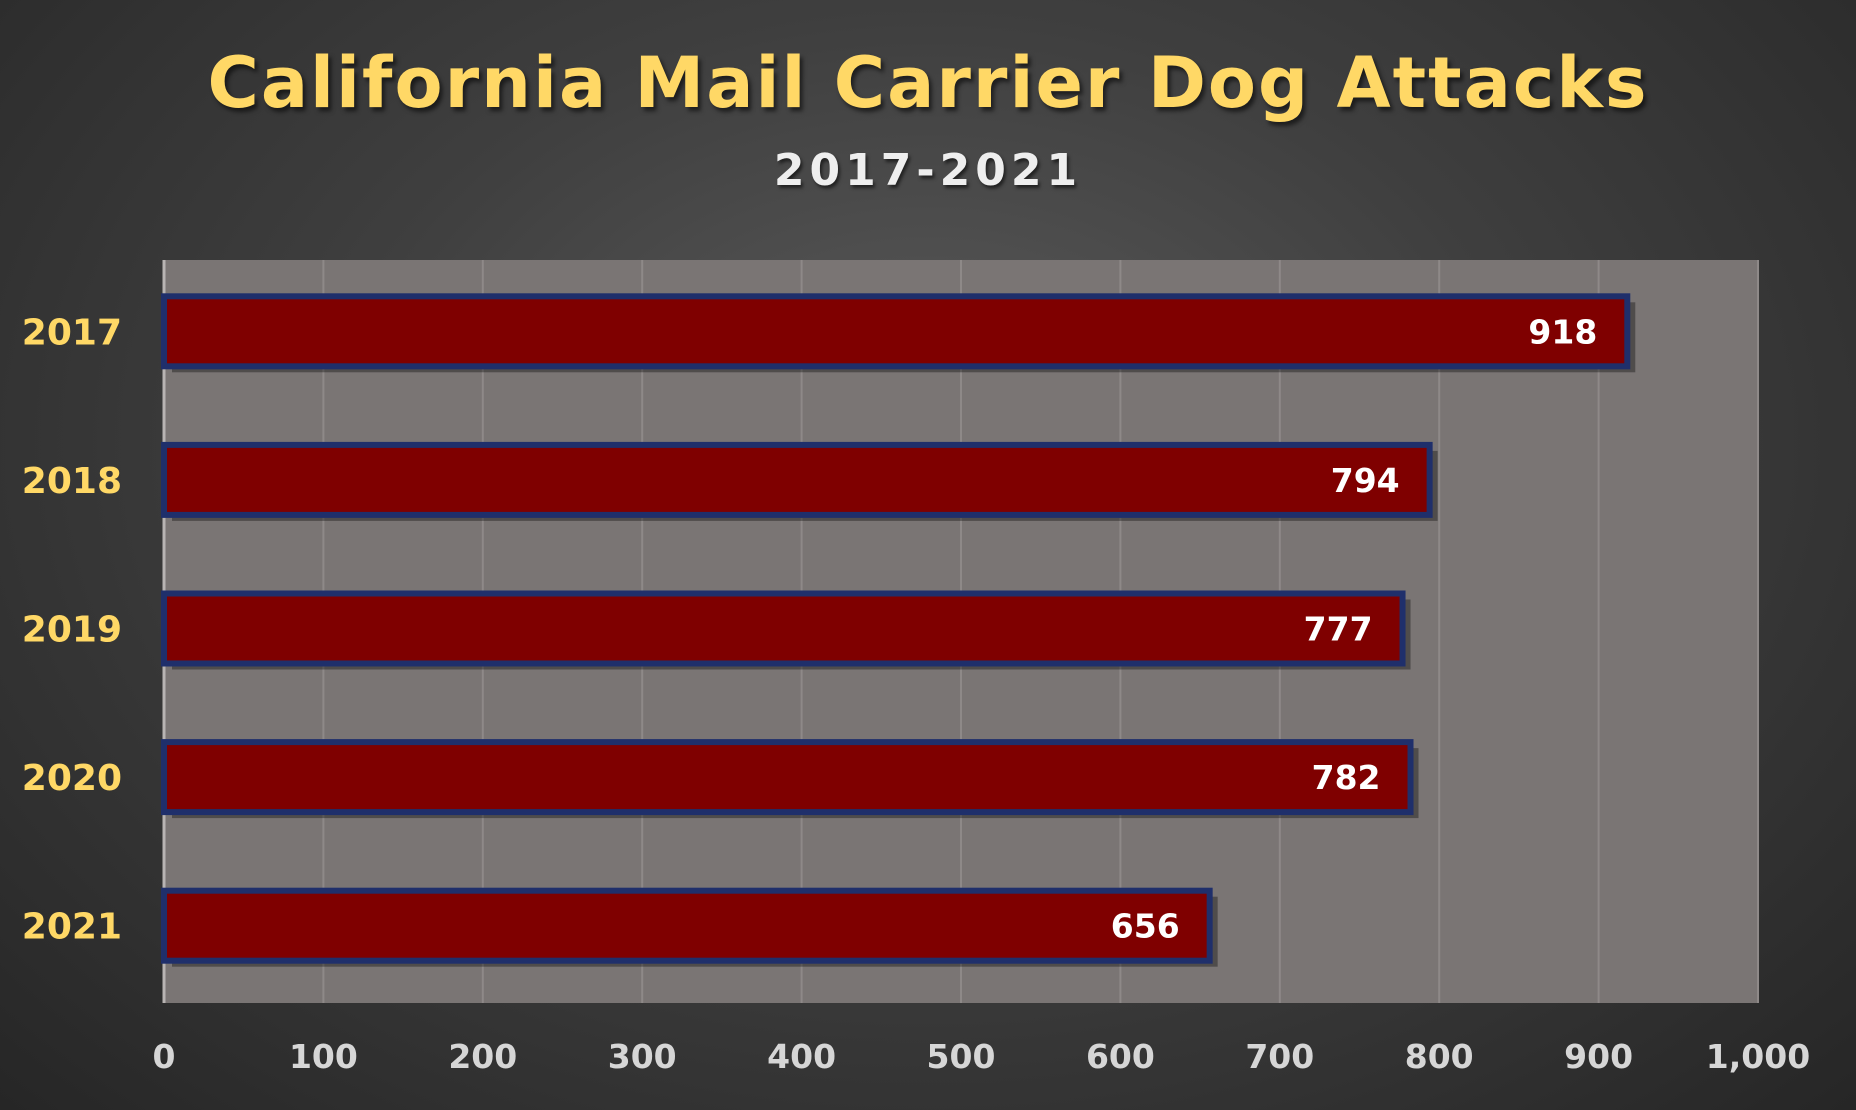 The height and width of the screenshot is (1110, 1856). What do you see at coordinates (787, 777) in the screenshot?
I see `bar-2020` at bounding box center [787, 777].